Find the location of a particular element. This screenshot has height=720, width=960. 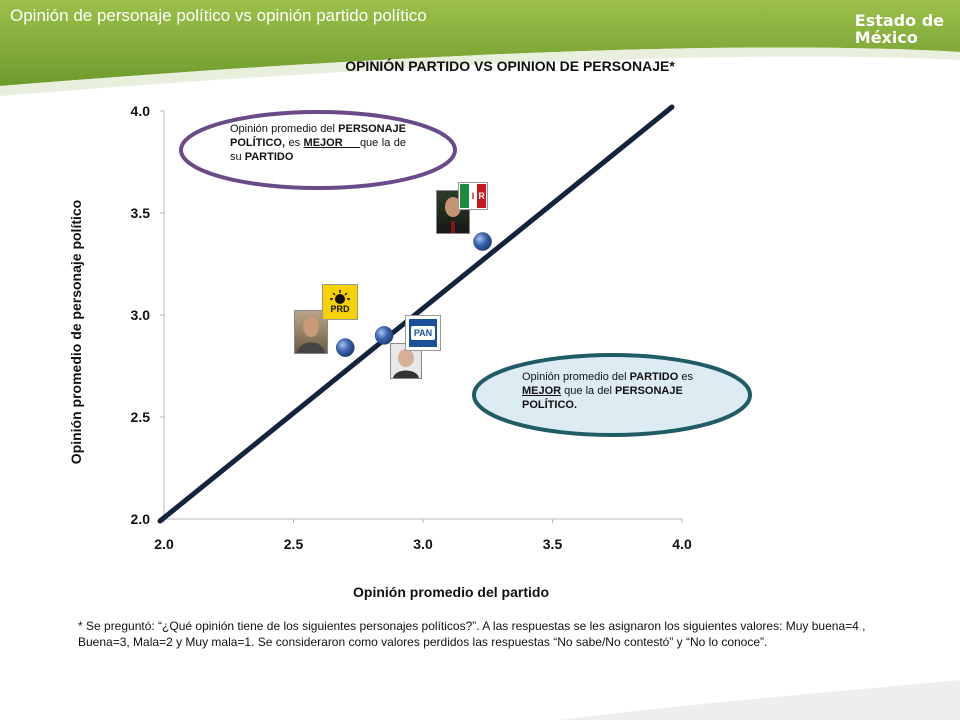

callout-top-t1: Opinión promedio del is located at coordinates (284, 129).